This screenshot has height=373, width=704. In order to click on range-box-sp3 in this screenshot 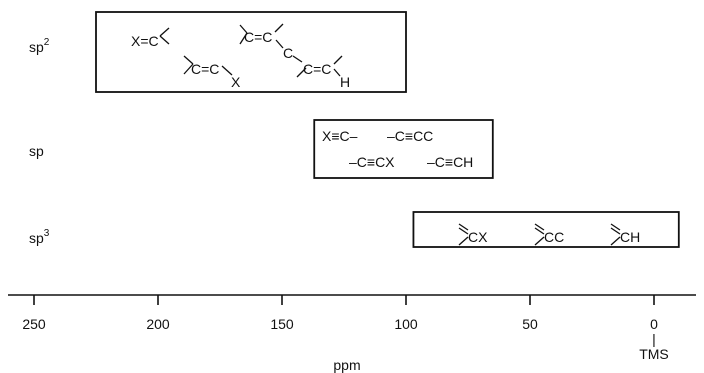, I will do `click(546, 229)`.